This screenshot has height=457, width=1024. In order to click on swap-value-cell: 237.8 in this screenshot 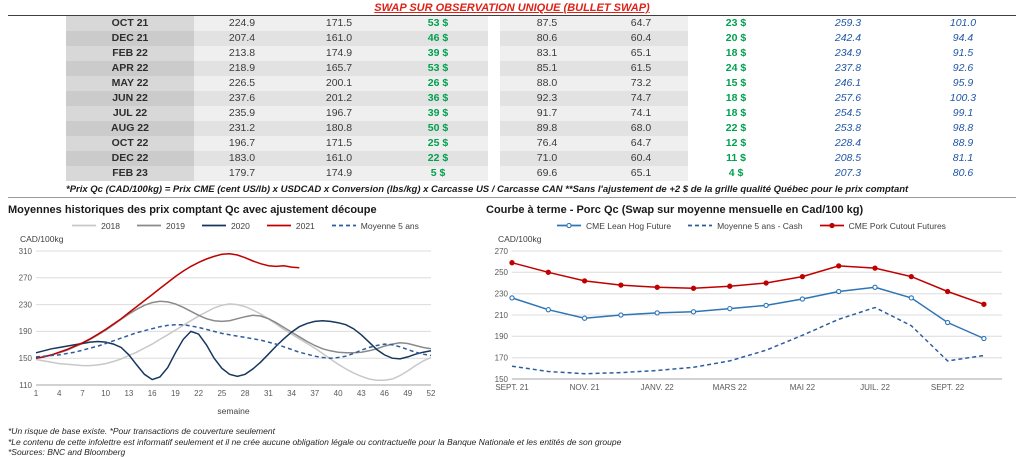, I will do `click(848, 68)`.